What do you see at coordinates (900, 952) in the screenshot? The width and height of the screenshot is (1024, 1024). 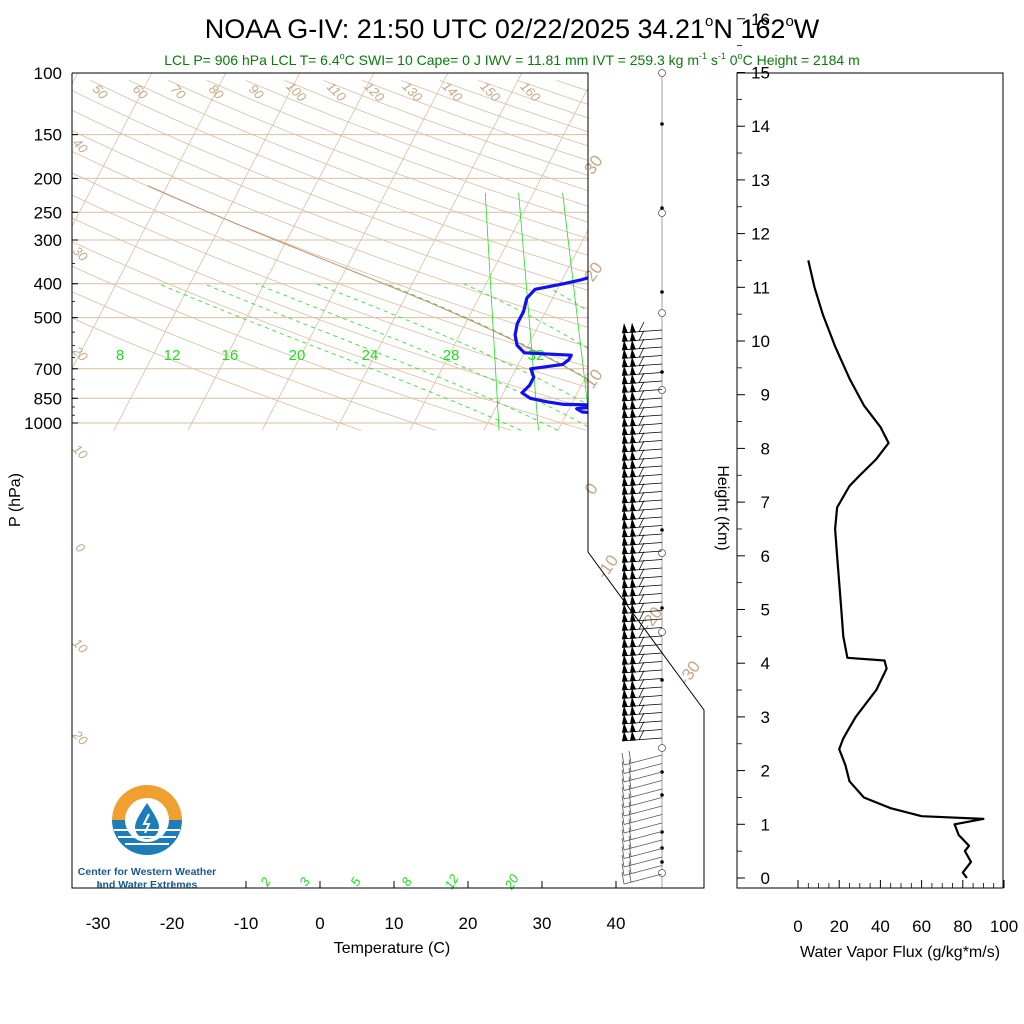 I see `vapor-flux-x-label: Water Vapor Flux (g/kg*m/s)` at bounding box center [900, 952].